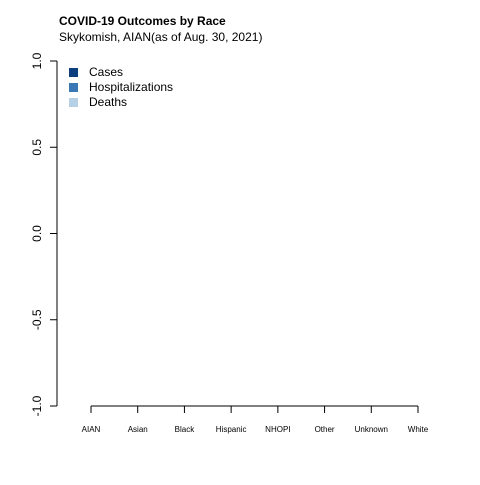 The image size is (480, 485). I want to click on legend-label: Hospitalizations, so click(131, 87).